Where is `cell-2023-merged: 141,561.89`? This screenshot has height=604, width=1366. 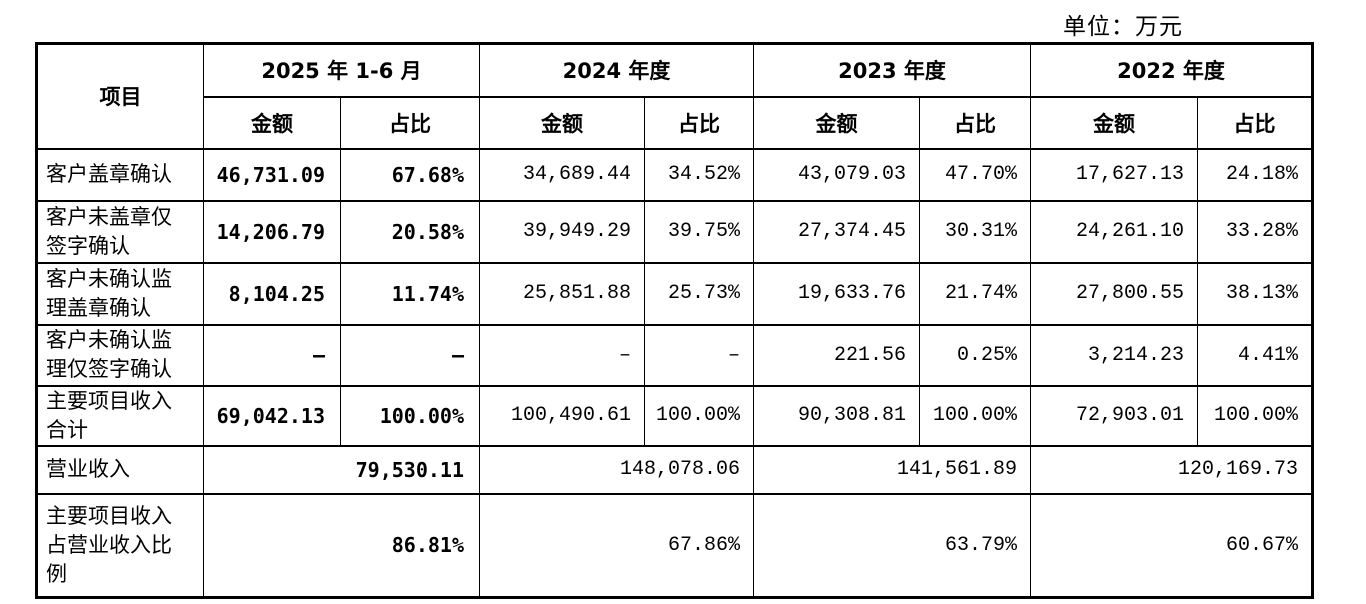
cell-2023-merged: 141,561.89 is located at coordinates (892, 469).